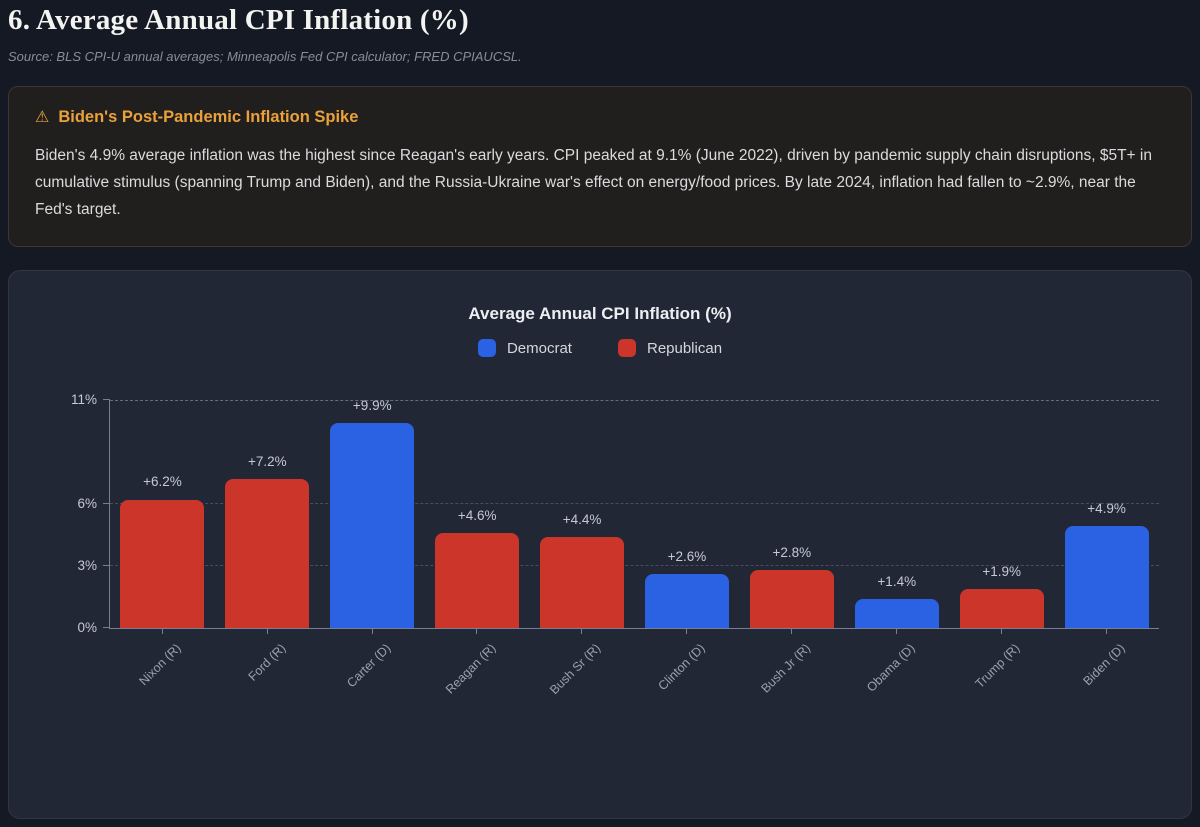  I want to click on chart-legend: Democrat Republican, so click(600, 348).